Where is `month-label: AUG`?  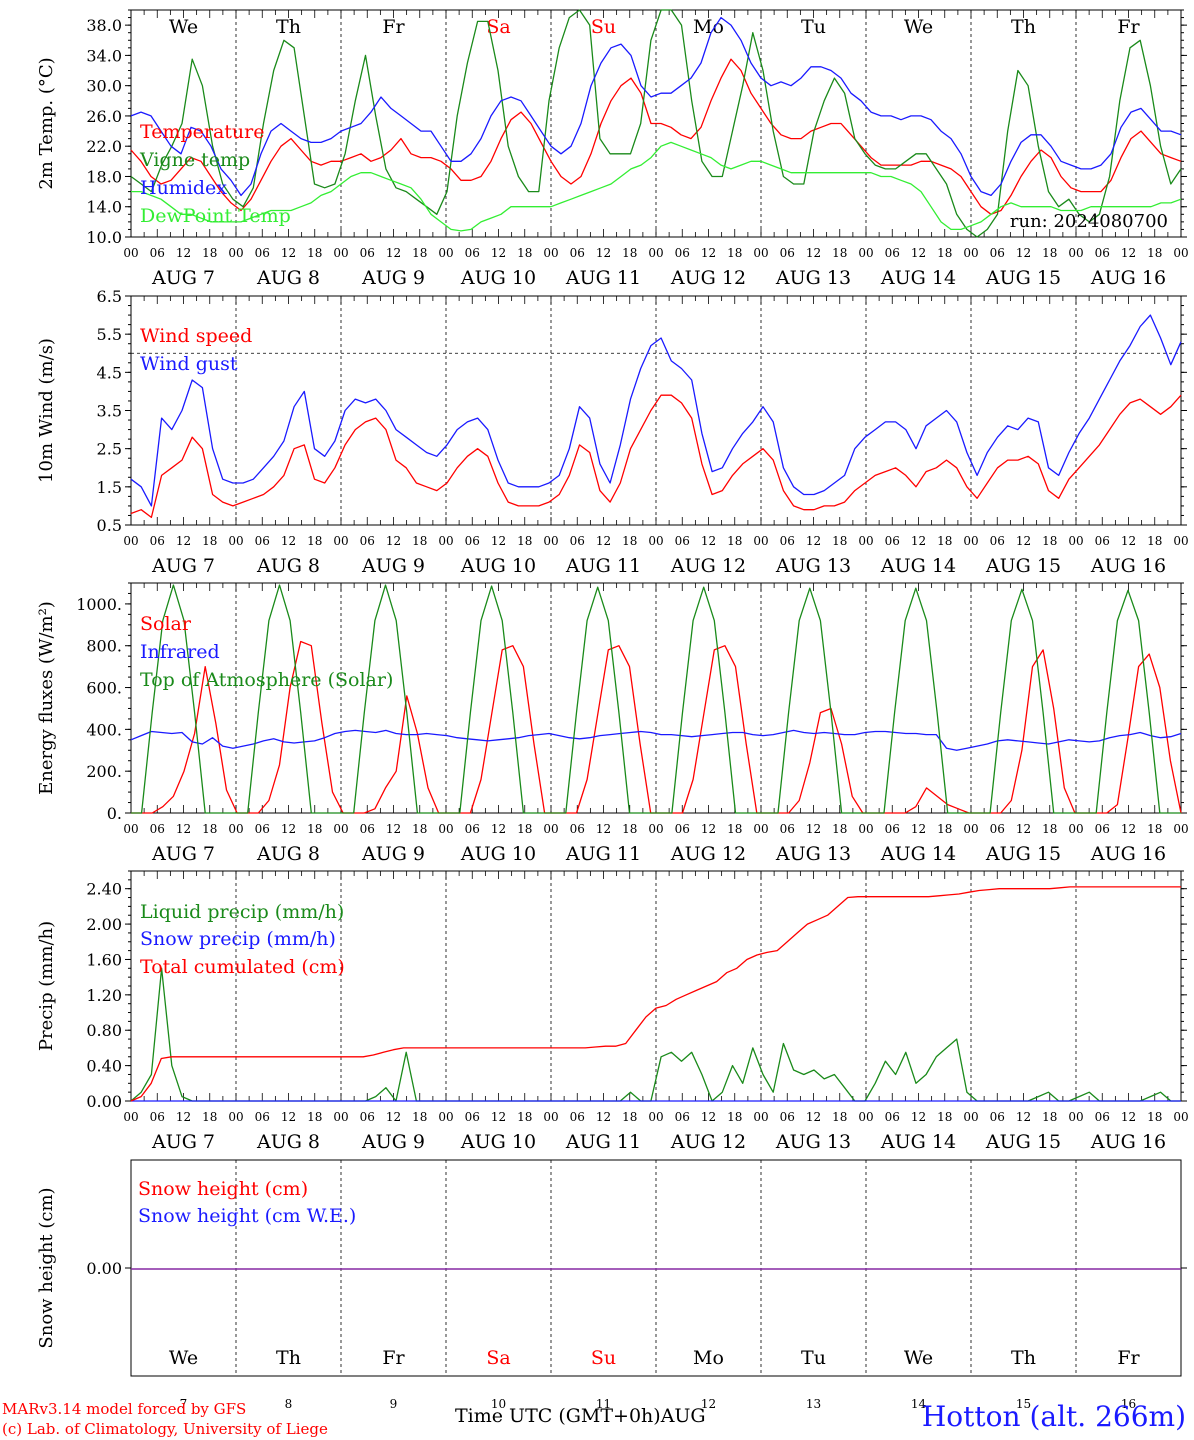
month-label: AUG is located at coordinates (683, 1416).